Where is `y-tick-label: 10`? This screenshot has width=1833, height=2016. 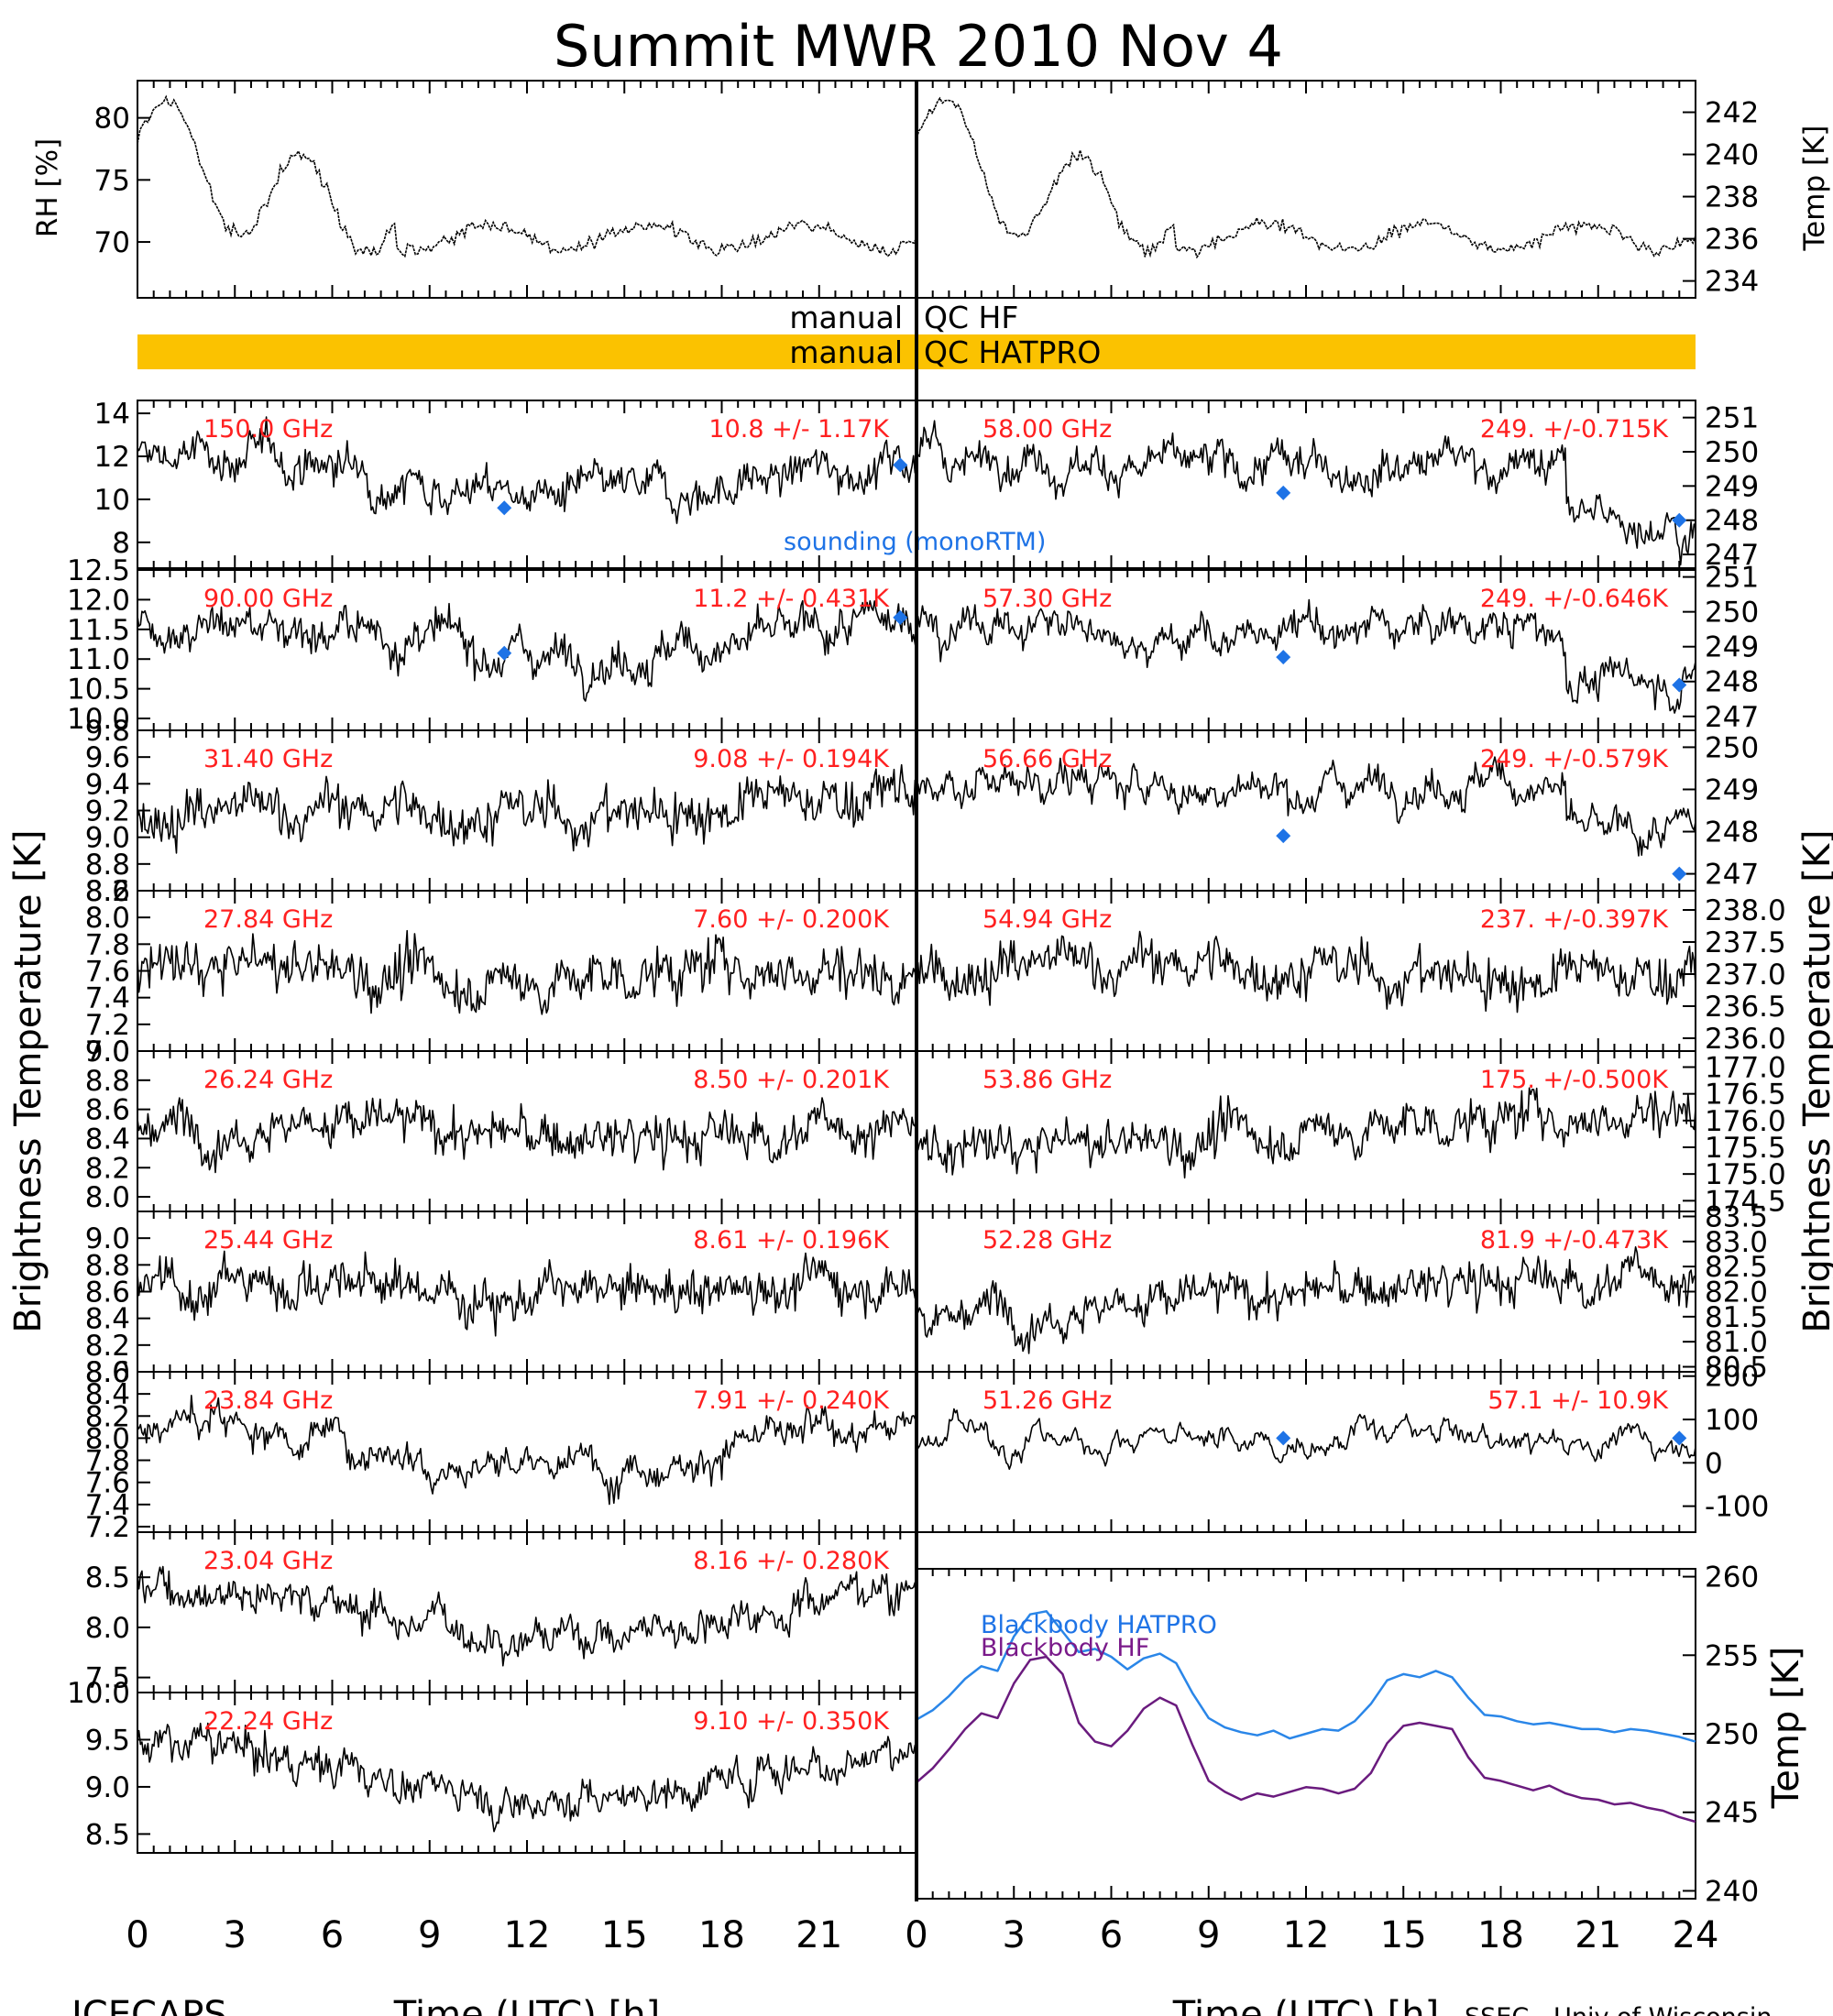
y-tick-label: 10 is located at coordinates (112, 500).